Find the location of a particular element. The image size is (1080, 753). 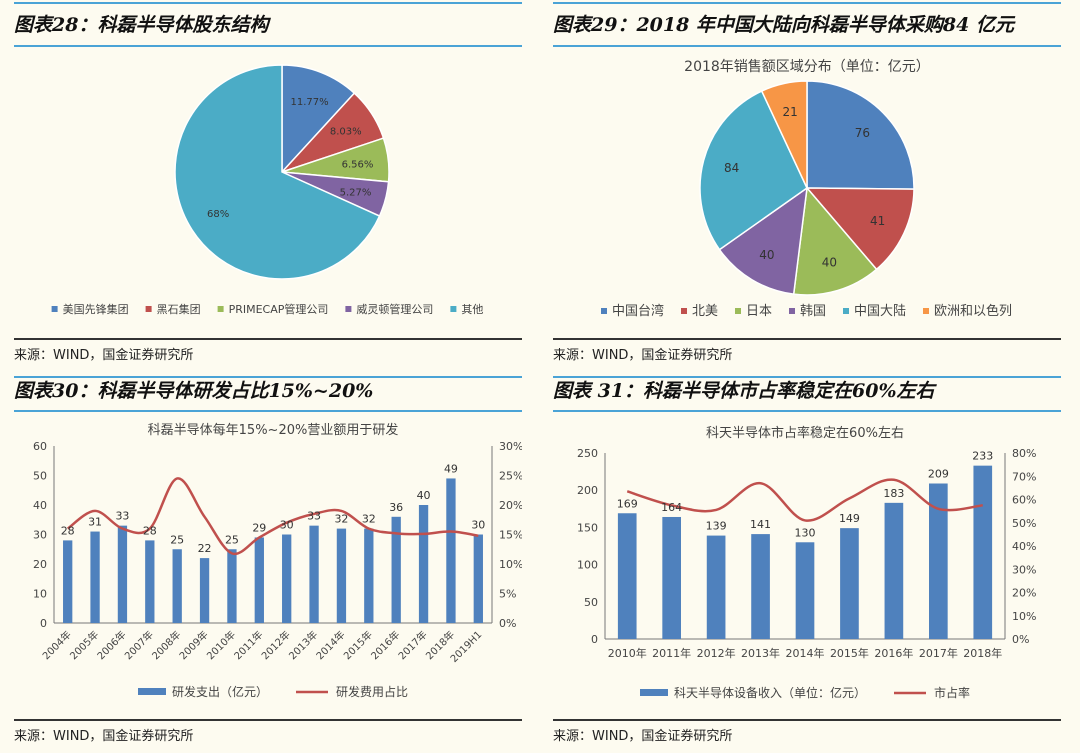

data-label: 21 is located at coordinates (789, 112).